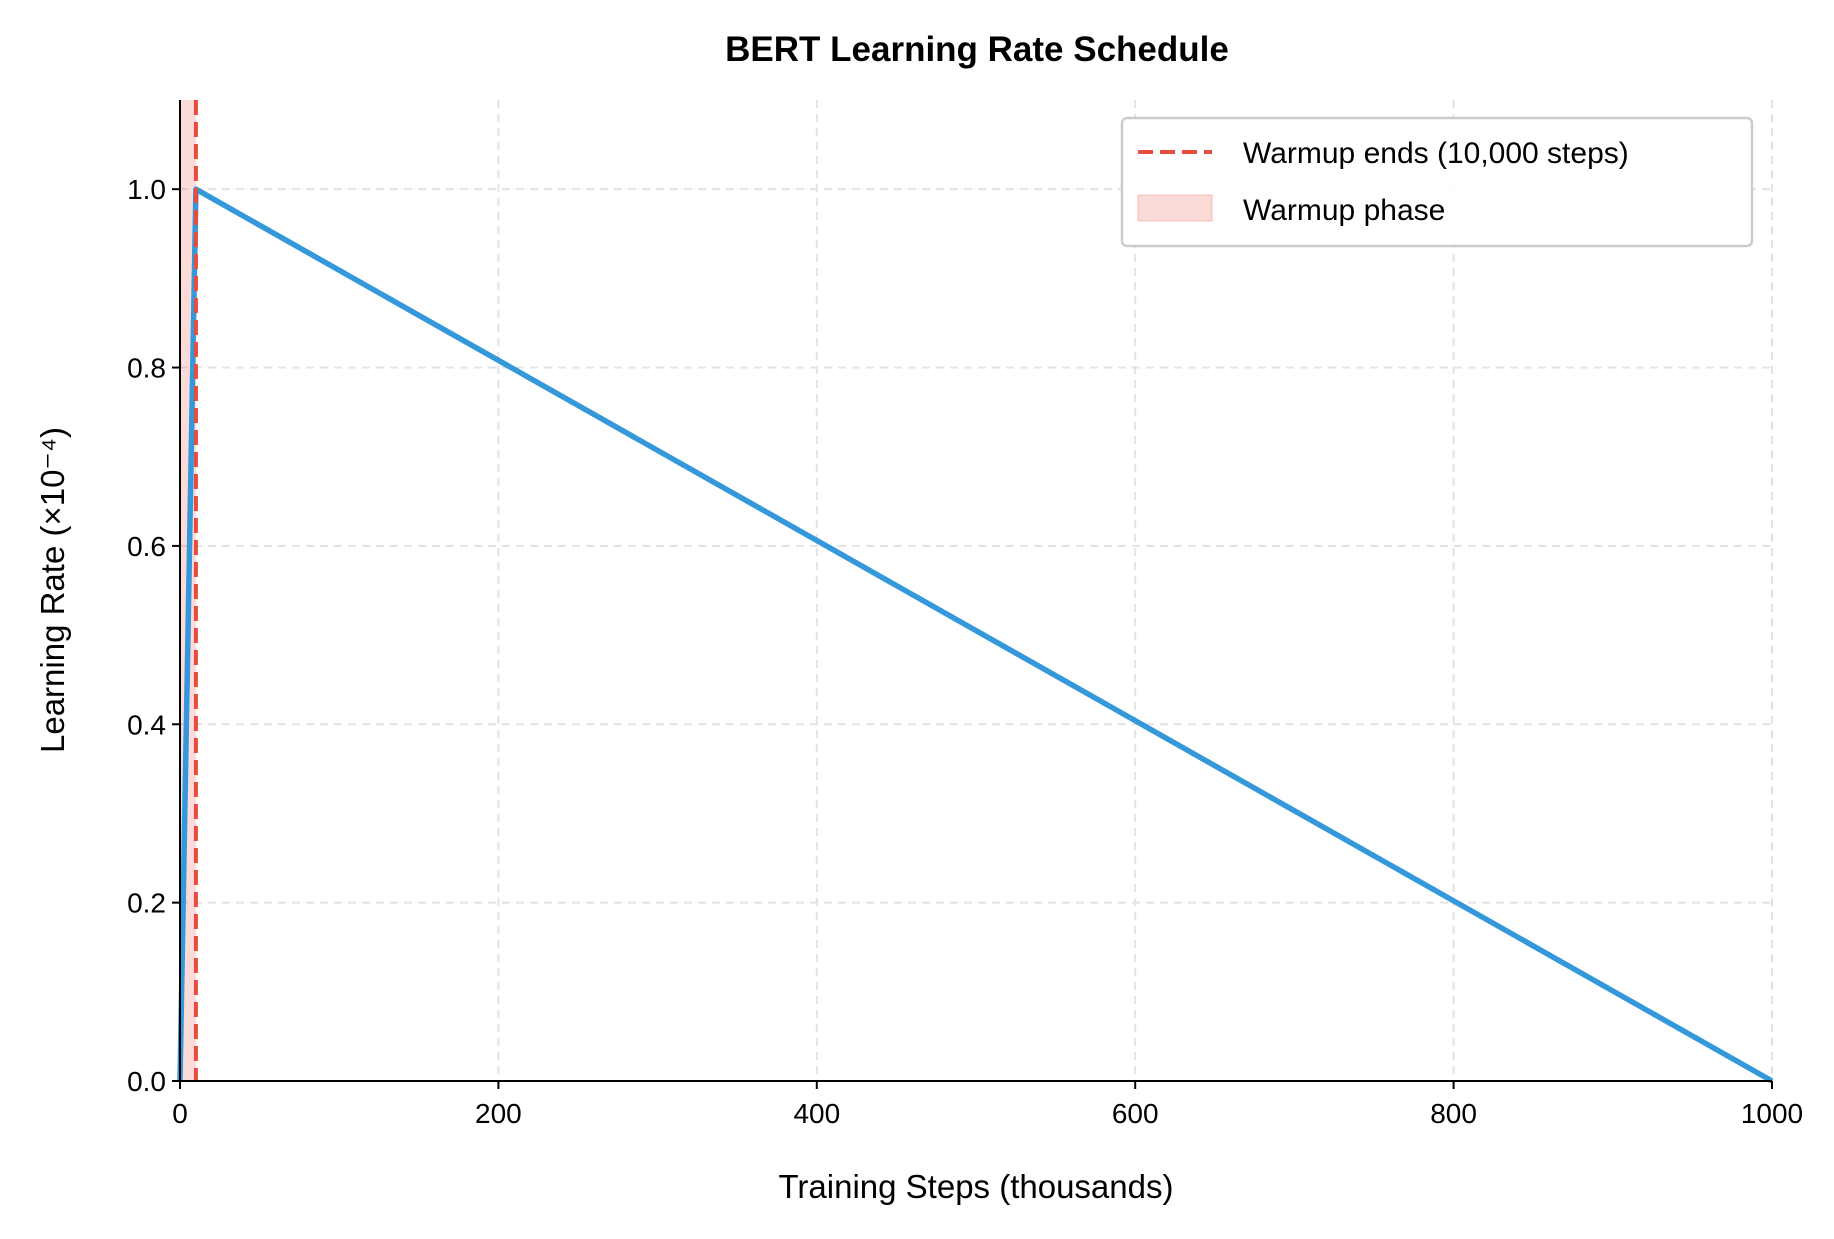  Describe the element at coordinates (1772, 1113) in the screenshot. I see `x-tick-label: 1000` at that location.